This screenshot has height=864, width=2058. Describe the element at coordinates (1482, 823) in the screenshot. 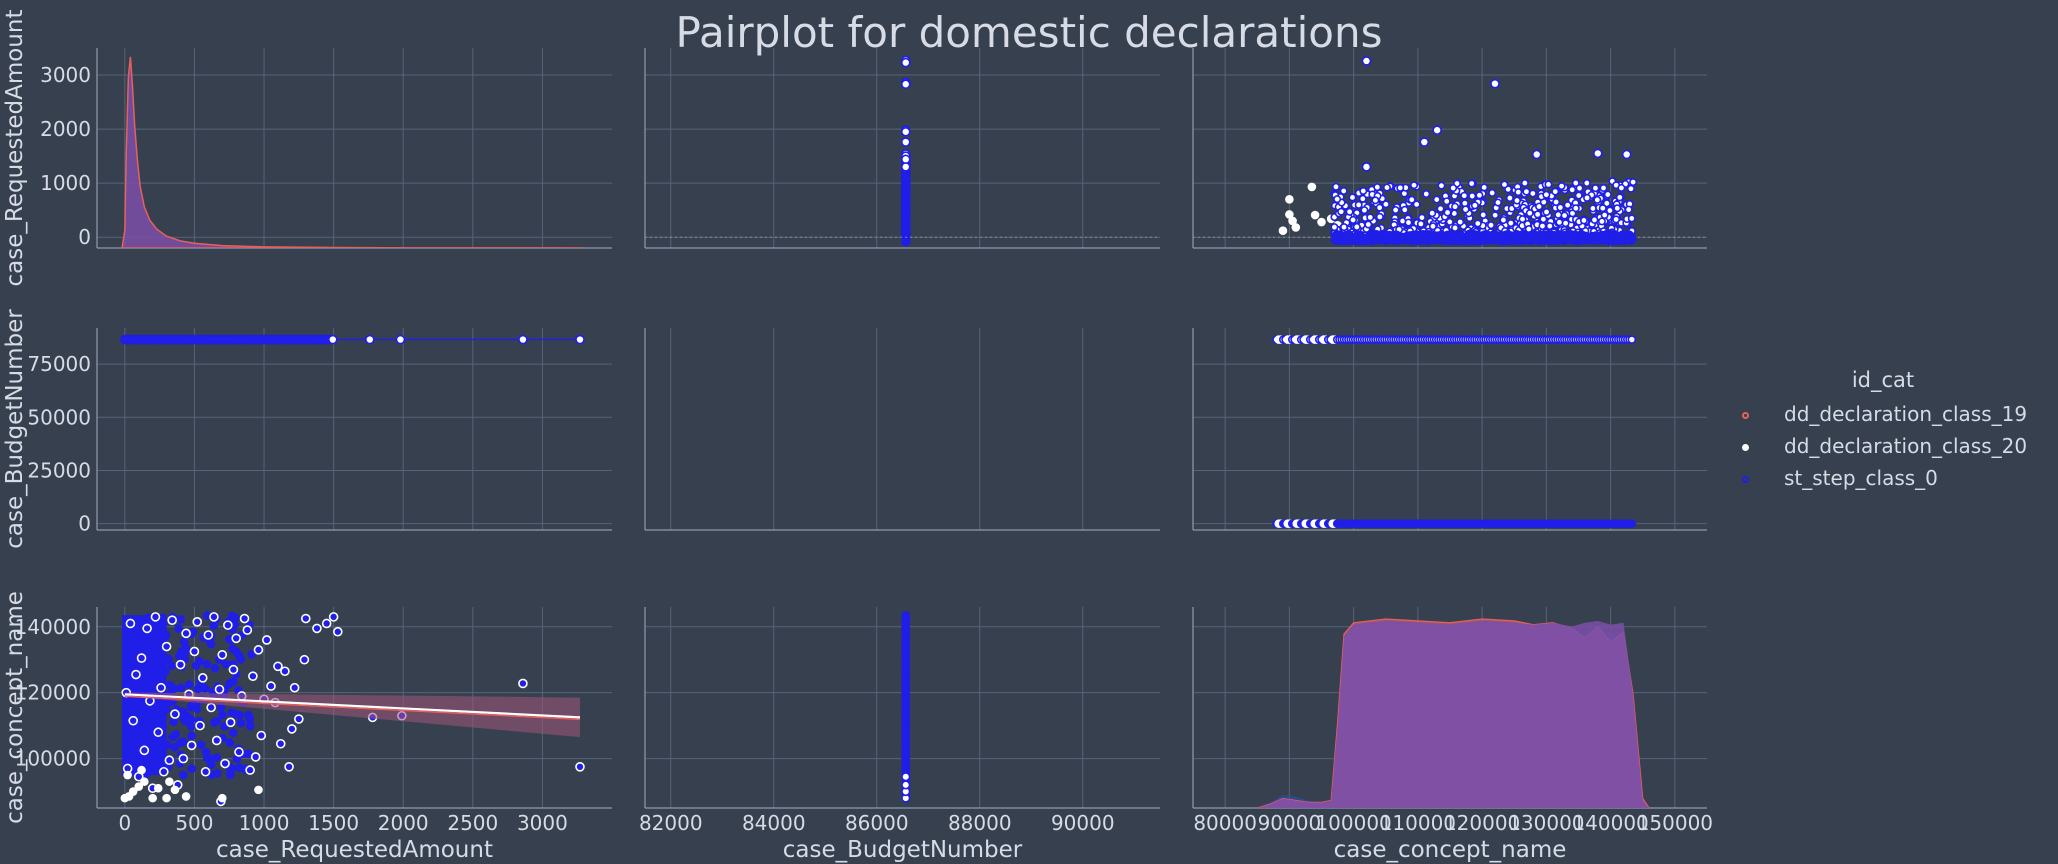

I see `x-tick-label: 120000` at that location.